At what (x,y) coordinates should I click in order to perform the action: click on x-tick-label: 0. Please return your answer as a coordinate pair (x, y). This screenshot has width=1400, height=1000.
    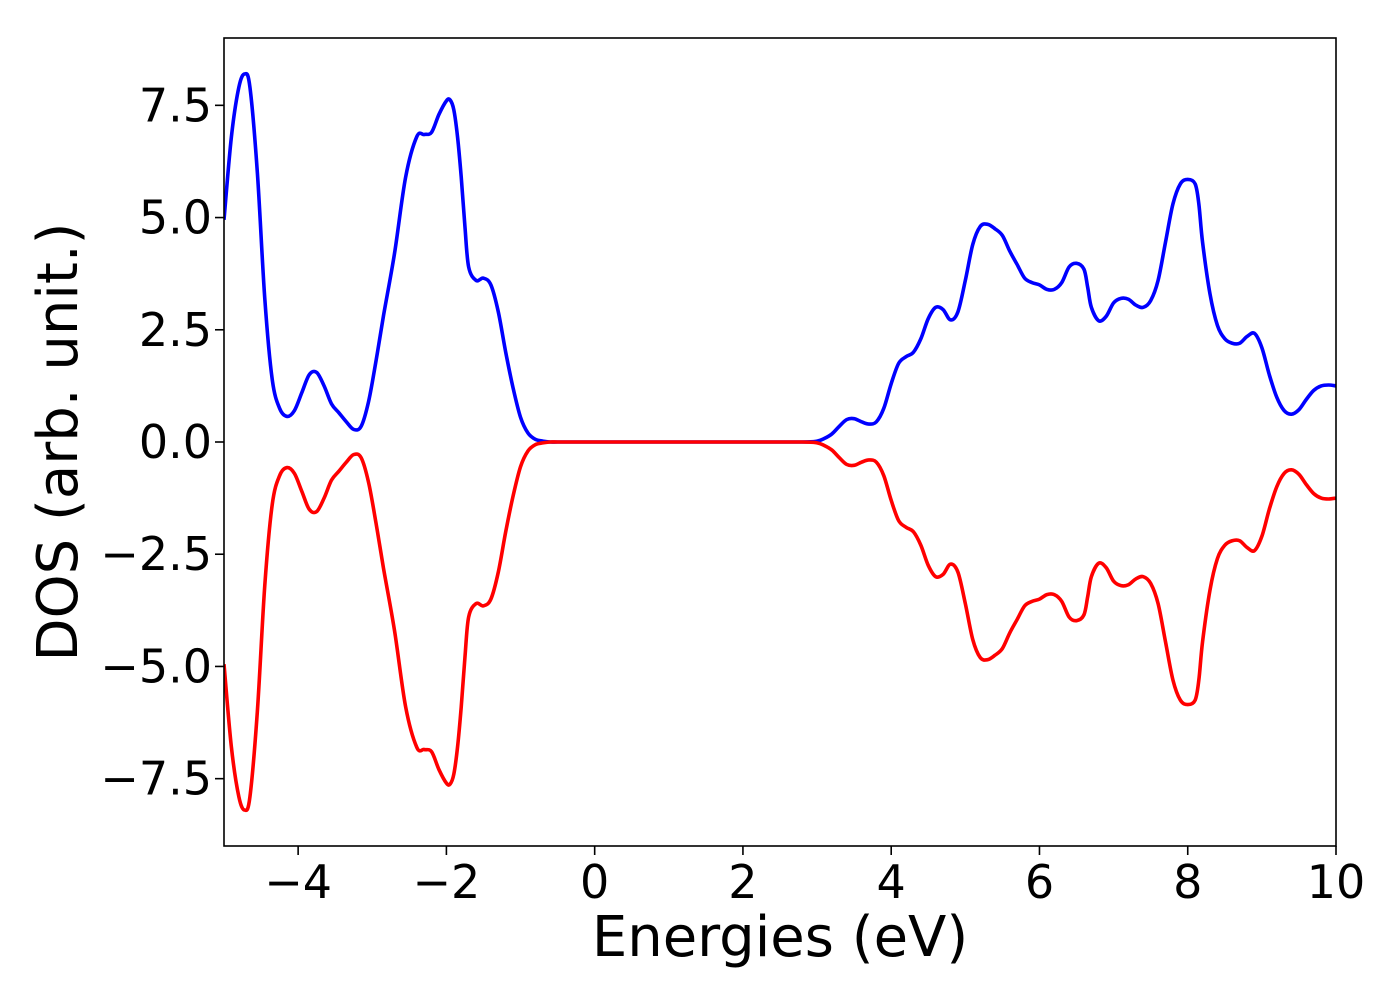
    Looking at the image, I should click on (594, 882).